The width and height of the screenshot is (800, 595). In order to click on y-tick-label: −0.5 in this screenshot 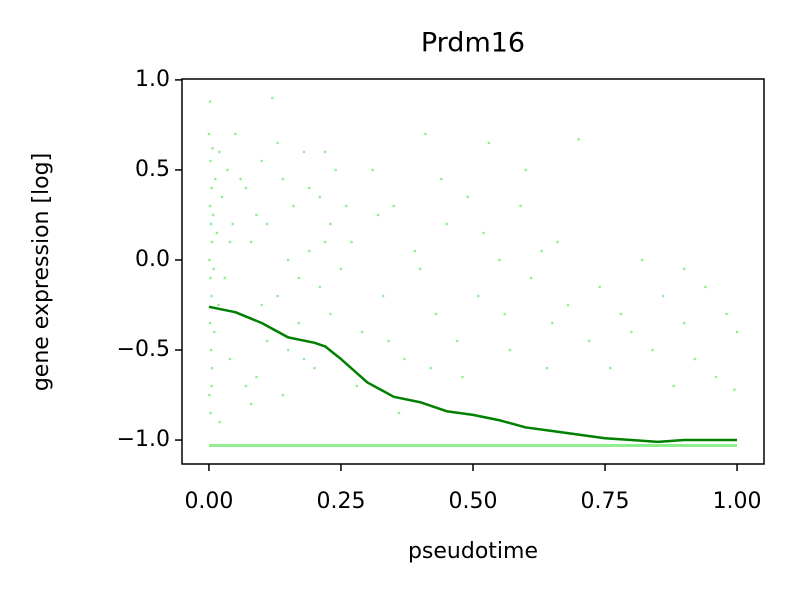, I will do `click(143, 349)`.